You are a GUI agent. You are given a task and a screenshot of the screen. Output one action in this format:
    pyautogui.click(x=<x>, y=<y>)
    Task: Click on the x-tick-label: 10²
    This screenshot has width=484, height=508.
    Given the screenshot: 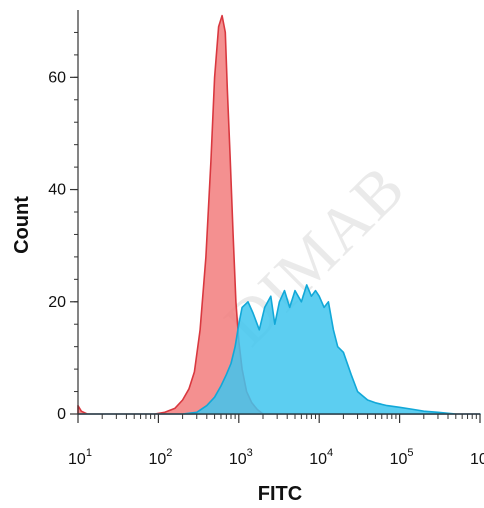 What is the action you would take?
    pyautogui.click(x=160, y=457)
    